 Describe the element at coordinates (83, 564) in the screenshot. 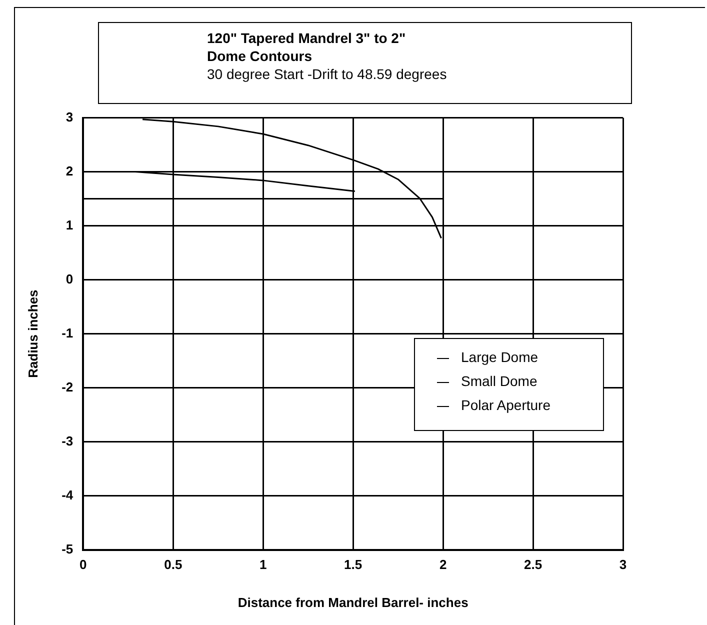

I see `x-tick-label: 0` at that location.